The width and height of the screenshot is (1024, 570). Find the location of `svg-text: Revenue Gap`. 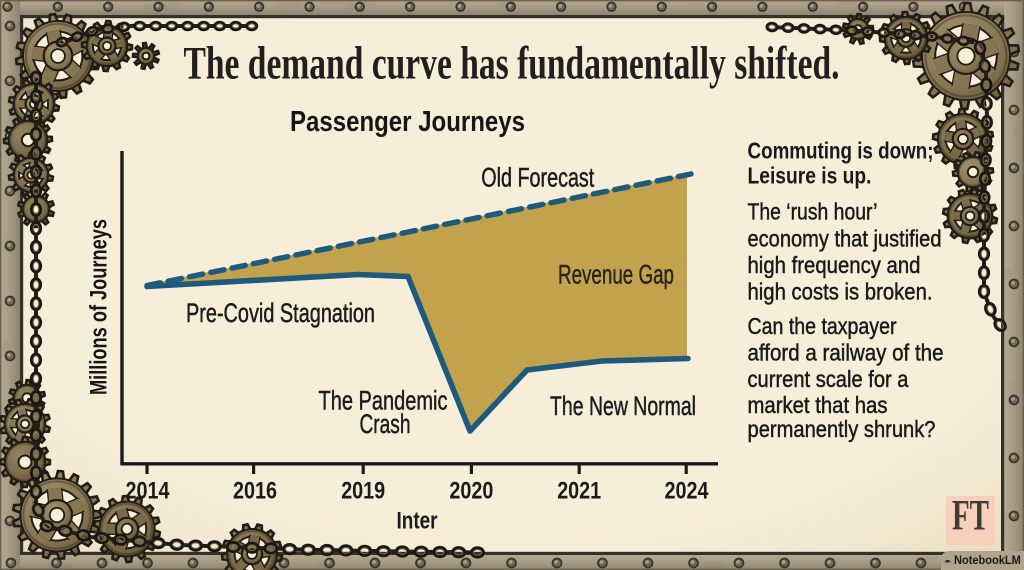

svg-text: Revenue Gap is located at coordinates (616, 275).